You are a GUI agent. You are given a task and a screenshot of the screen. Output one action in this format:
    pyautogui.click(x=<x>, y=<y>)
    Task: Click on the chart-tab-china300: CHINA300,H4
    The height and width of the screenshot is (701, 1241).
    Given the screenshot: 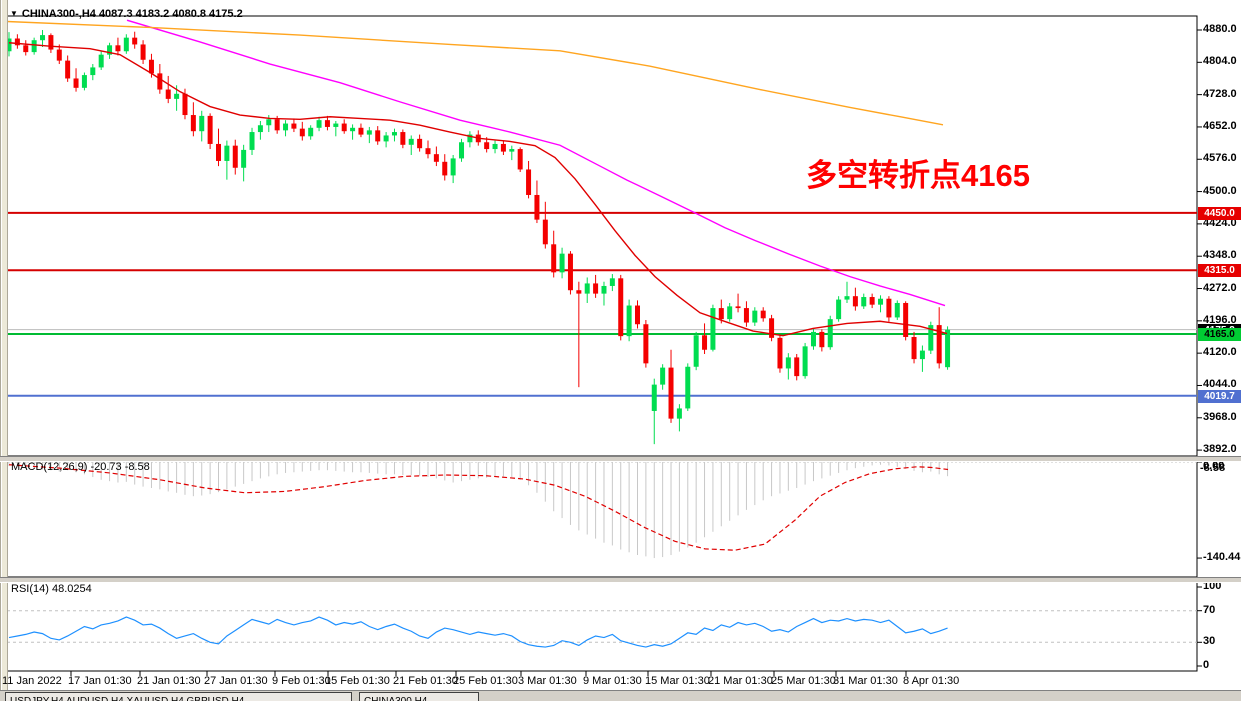 What is the action you would take?
    pyautogui.click(x=419, y=696)
    